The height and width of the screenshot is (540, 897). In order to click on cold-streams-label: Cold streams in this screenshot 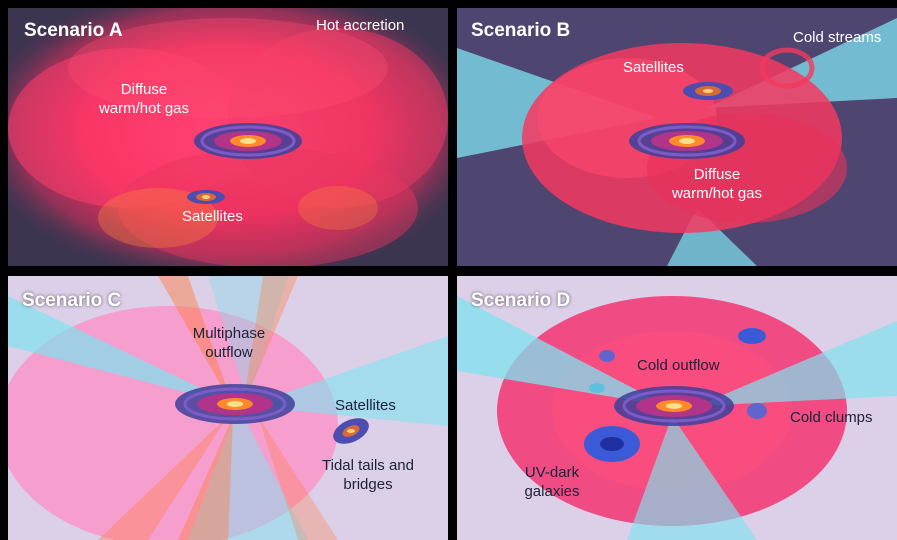, I will do `click(837, 37)`.